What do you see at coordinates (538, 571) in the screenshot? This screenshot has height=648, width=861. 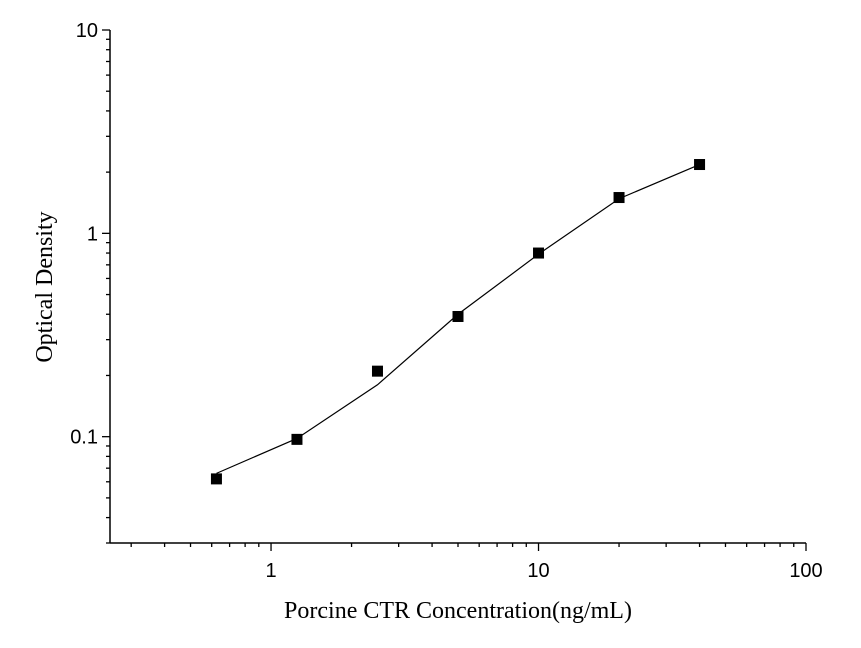 I see `x-tick-label: 10` at bounding box center [538, 571].